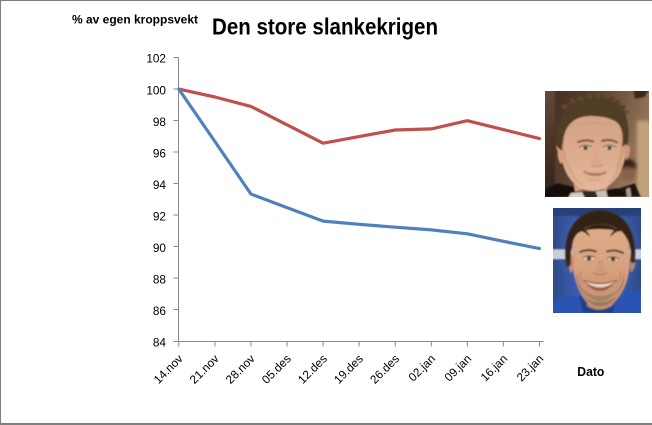 This screenshot has height=425, width=652. I want to click on svg-text: Dato, so click(590, 372).